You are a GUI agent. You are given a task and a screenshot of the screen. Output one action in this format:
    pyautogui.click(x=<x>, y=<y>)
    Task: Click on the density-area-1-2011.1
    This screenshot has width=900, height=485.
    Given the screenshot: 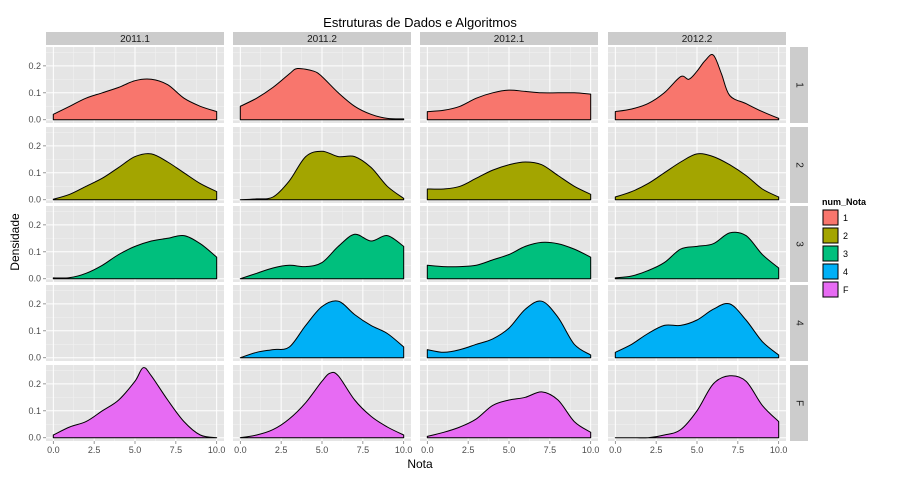 What is the action you would take?
    pyautogui.click(x=135, y=99)
    